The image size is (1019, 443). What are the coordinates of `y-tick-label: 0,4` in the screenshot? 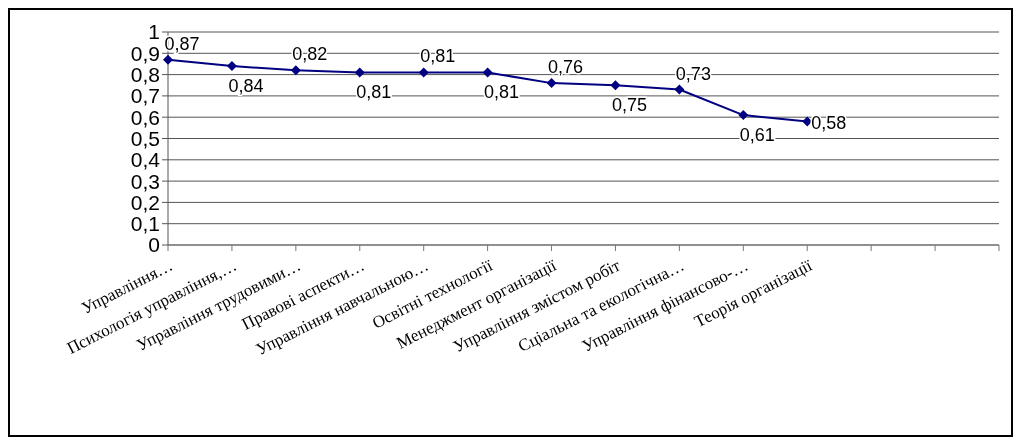 It's located at (145, 160).